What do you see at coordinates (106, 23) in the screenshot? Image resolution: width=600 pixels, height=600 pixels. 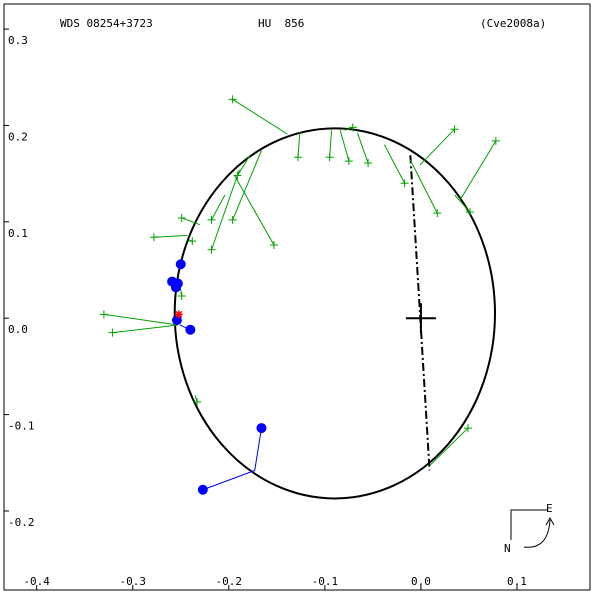 I see `chart-title: WDS 08254+3723` at bounding box center [106, 23].